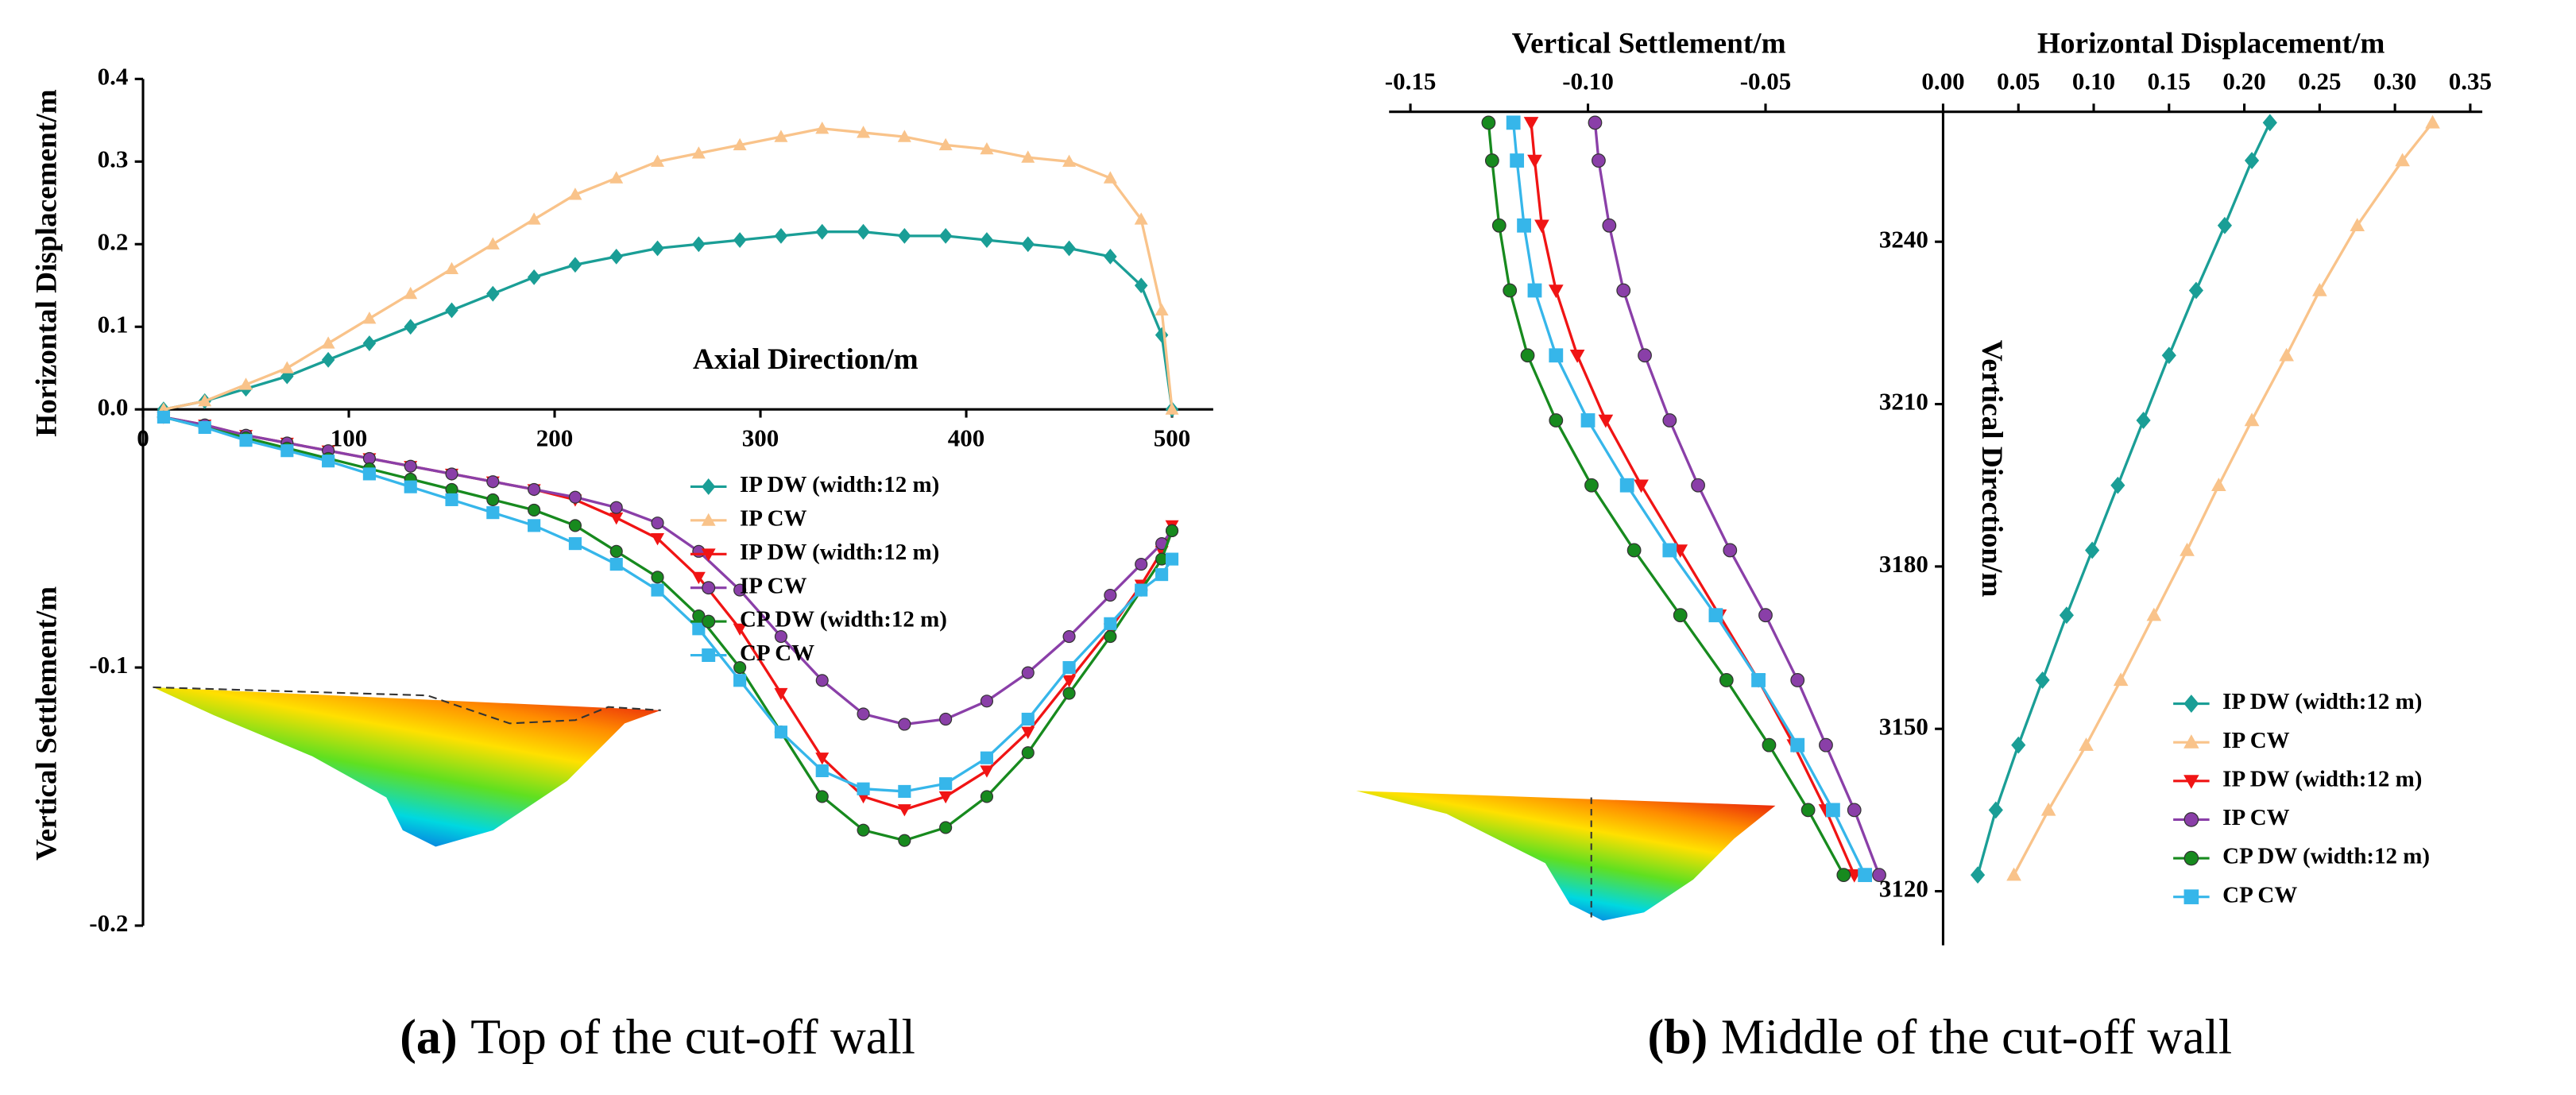  What do you see at coordinates (760, 438) in the screenshot?
I see `x-tick-label: 300` at bounding box center [760, 438].